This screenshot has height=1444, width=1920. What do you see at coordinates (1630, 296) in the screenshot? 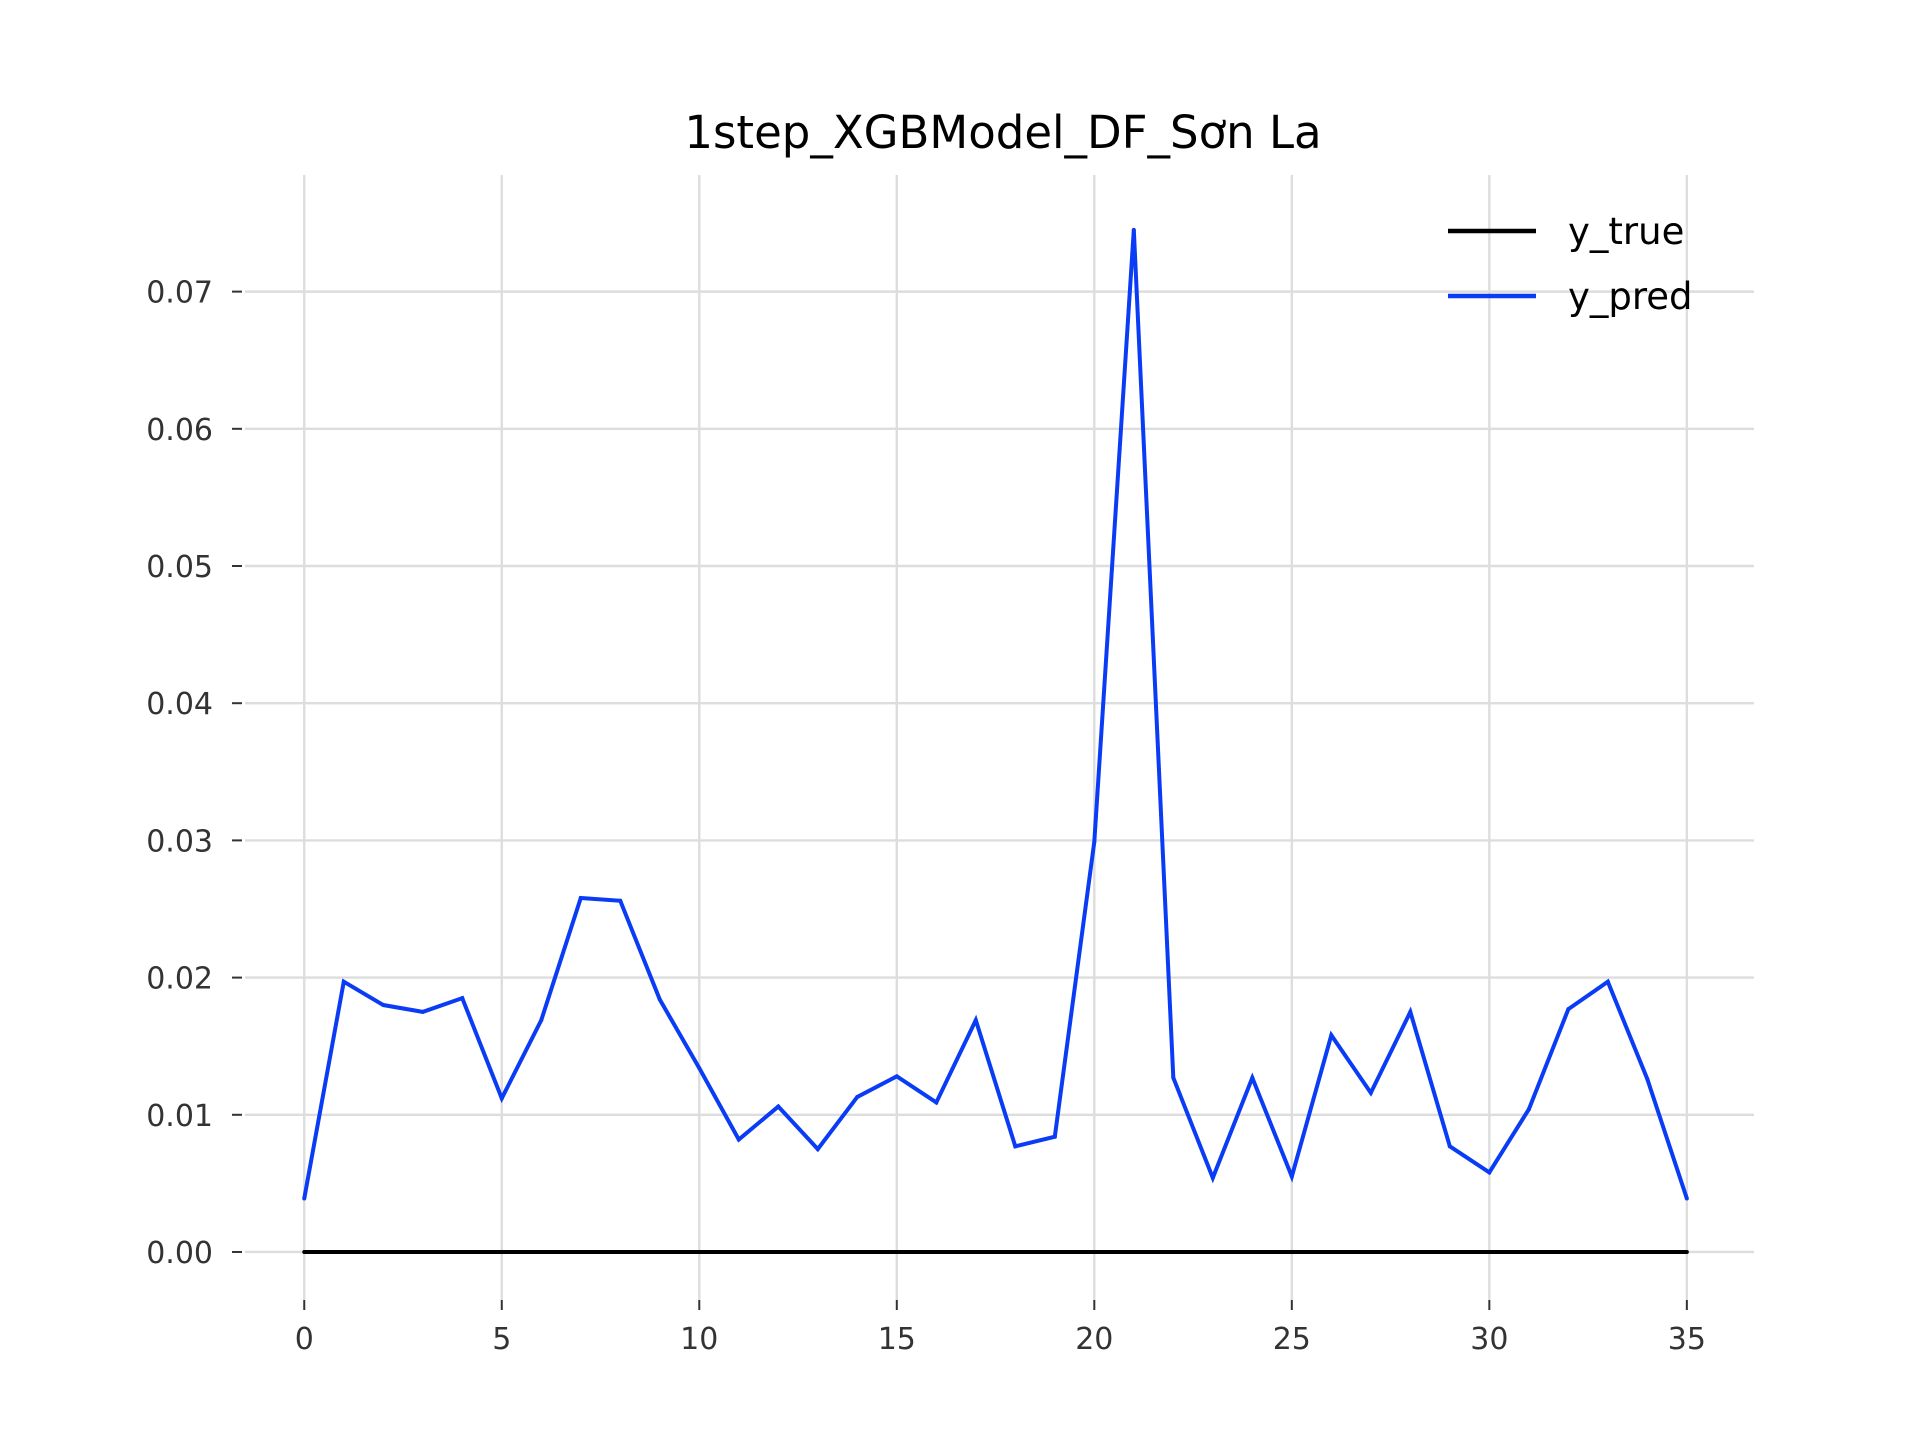
I see `legend-label-y-pred: y_pred` at bounding box center [1630, 296].